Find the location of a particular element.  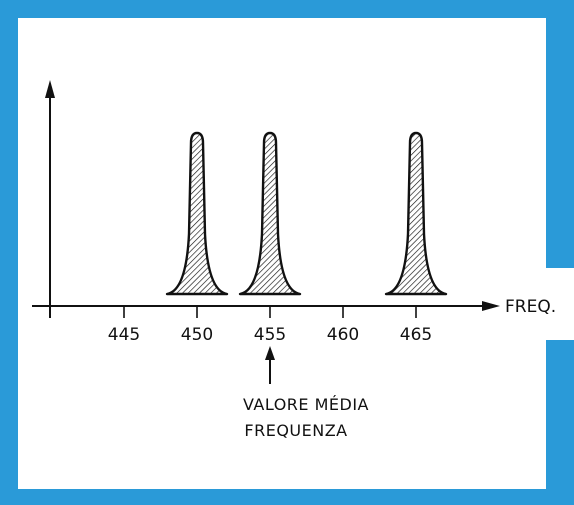

tick-label-465: 465 is located at coordinates (416, 335).